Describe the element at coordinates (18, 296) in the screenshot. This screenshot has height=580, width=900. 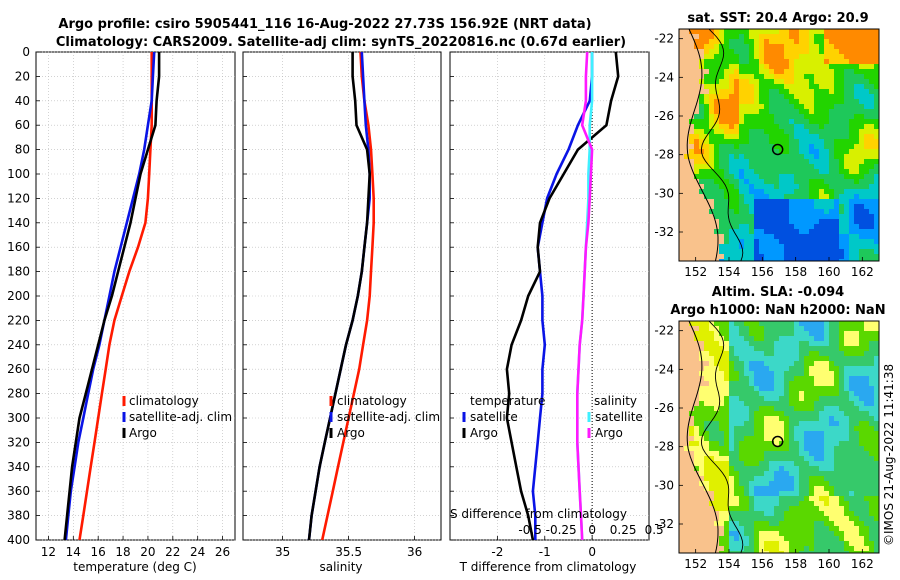
I see `depth-tick-label: 200` at that location.